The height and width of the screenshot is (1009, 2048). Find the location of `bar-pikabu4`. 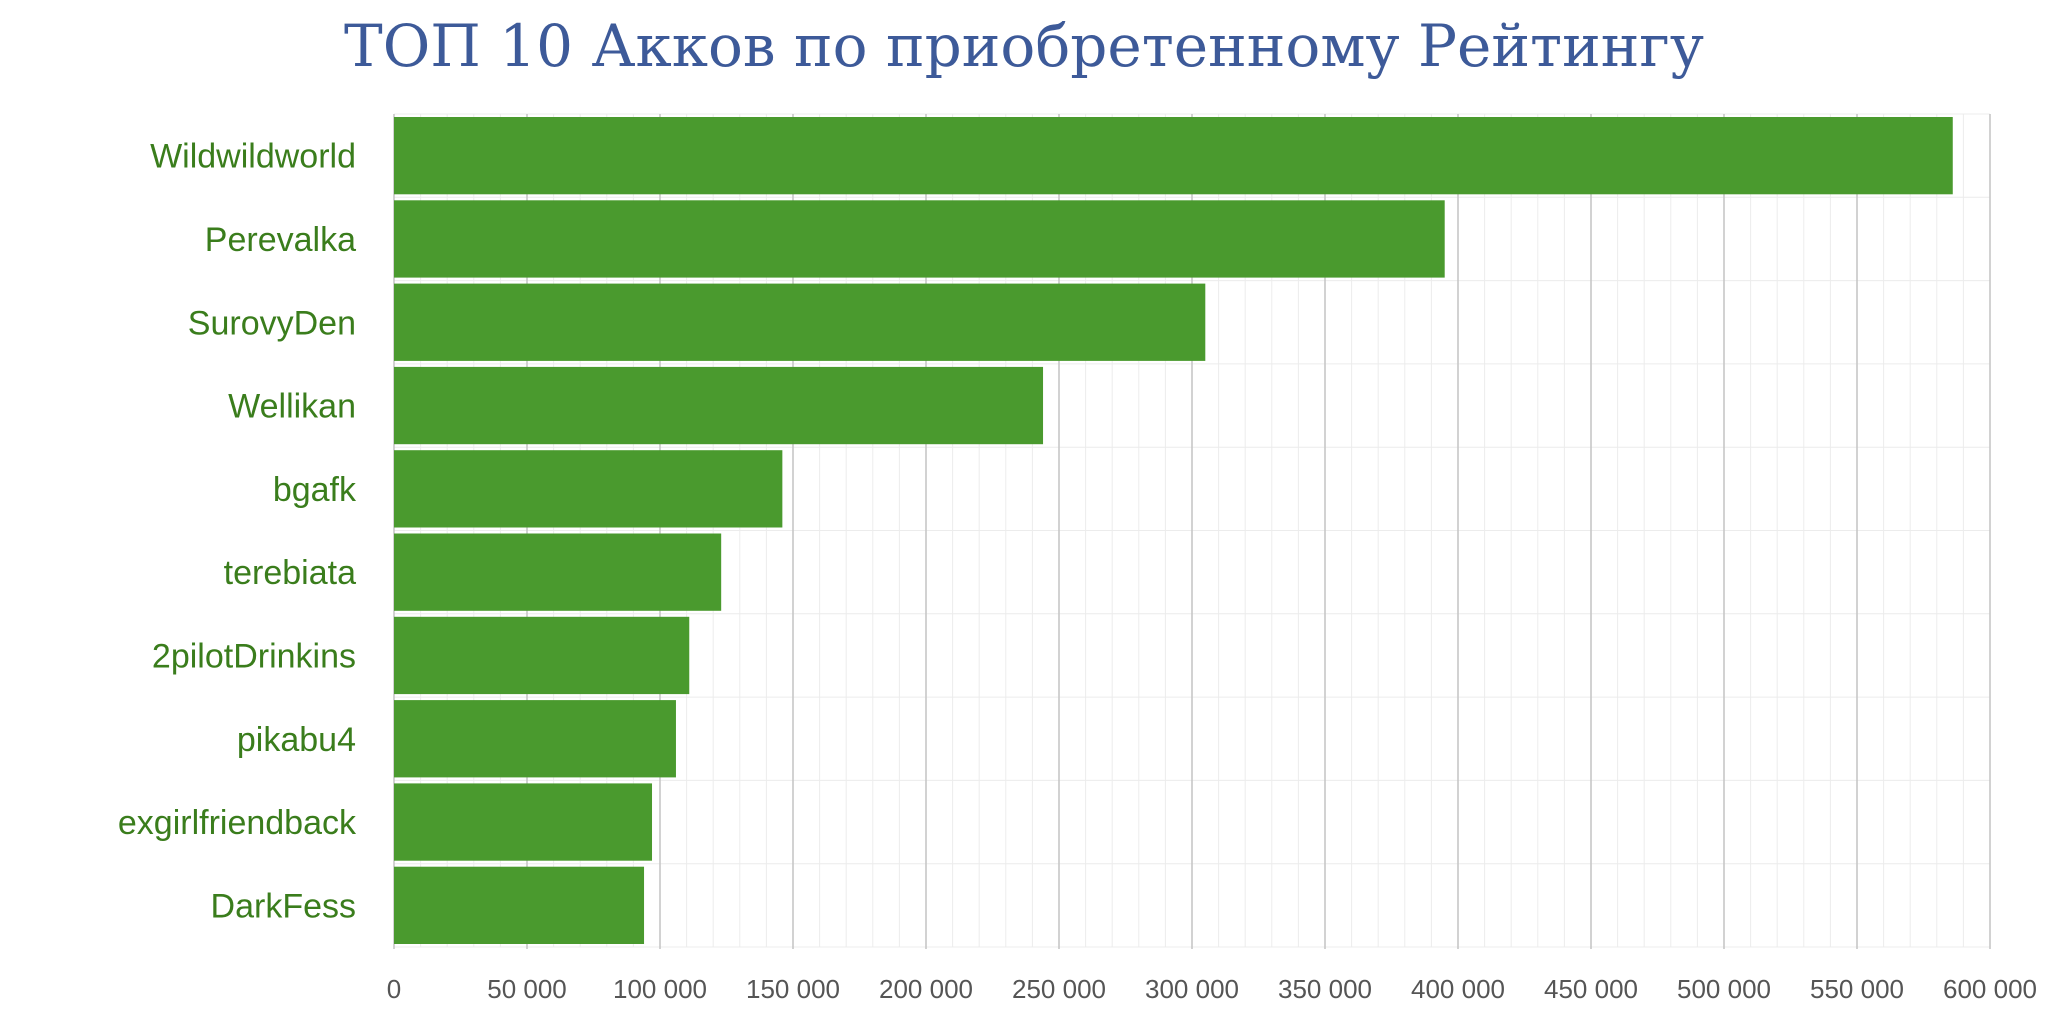

bar-pikabu4 is located at coordinates (535, 739).